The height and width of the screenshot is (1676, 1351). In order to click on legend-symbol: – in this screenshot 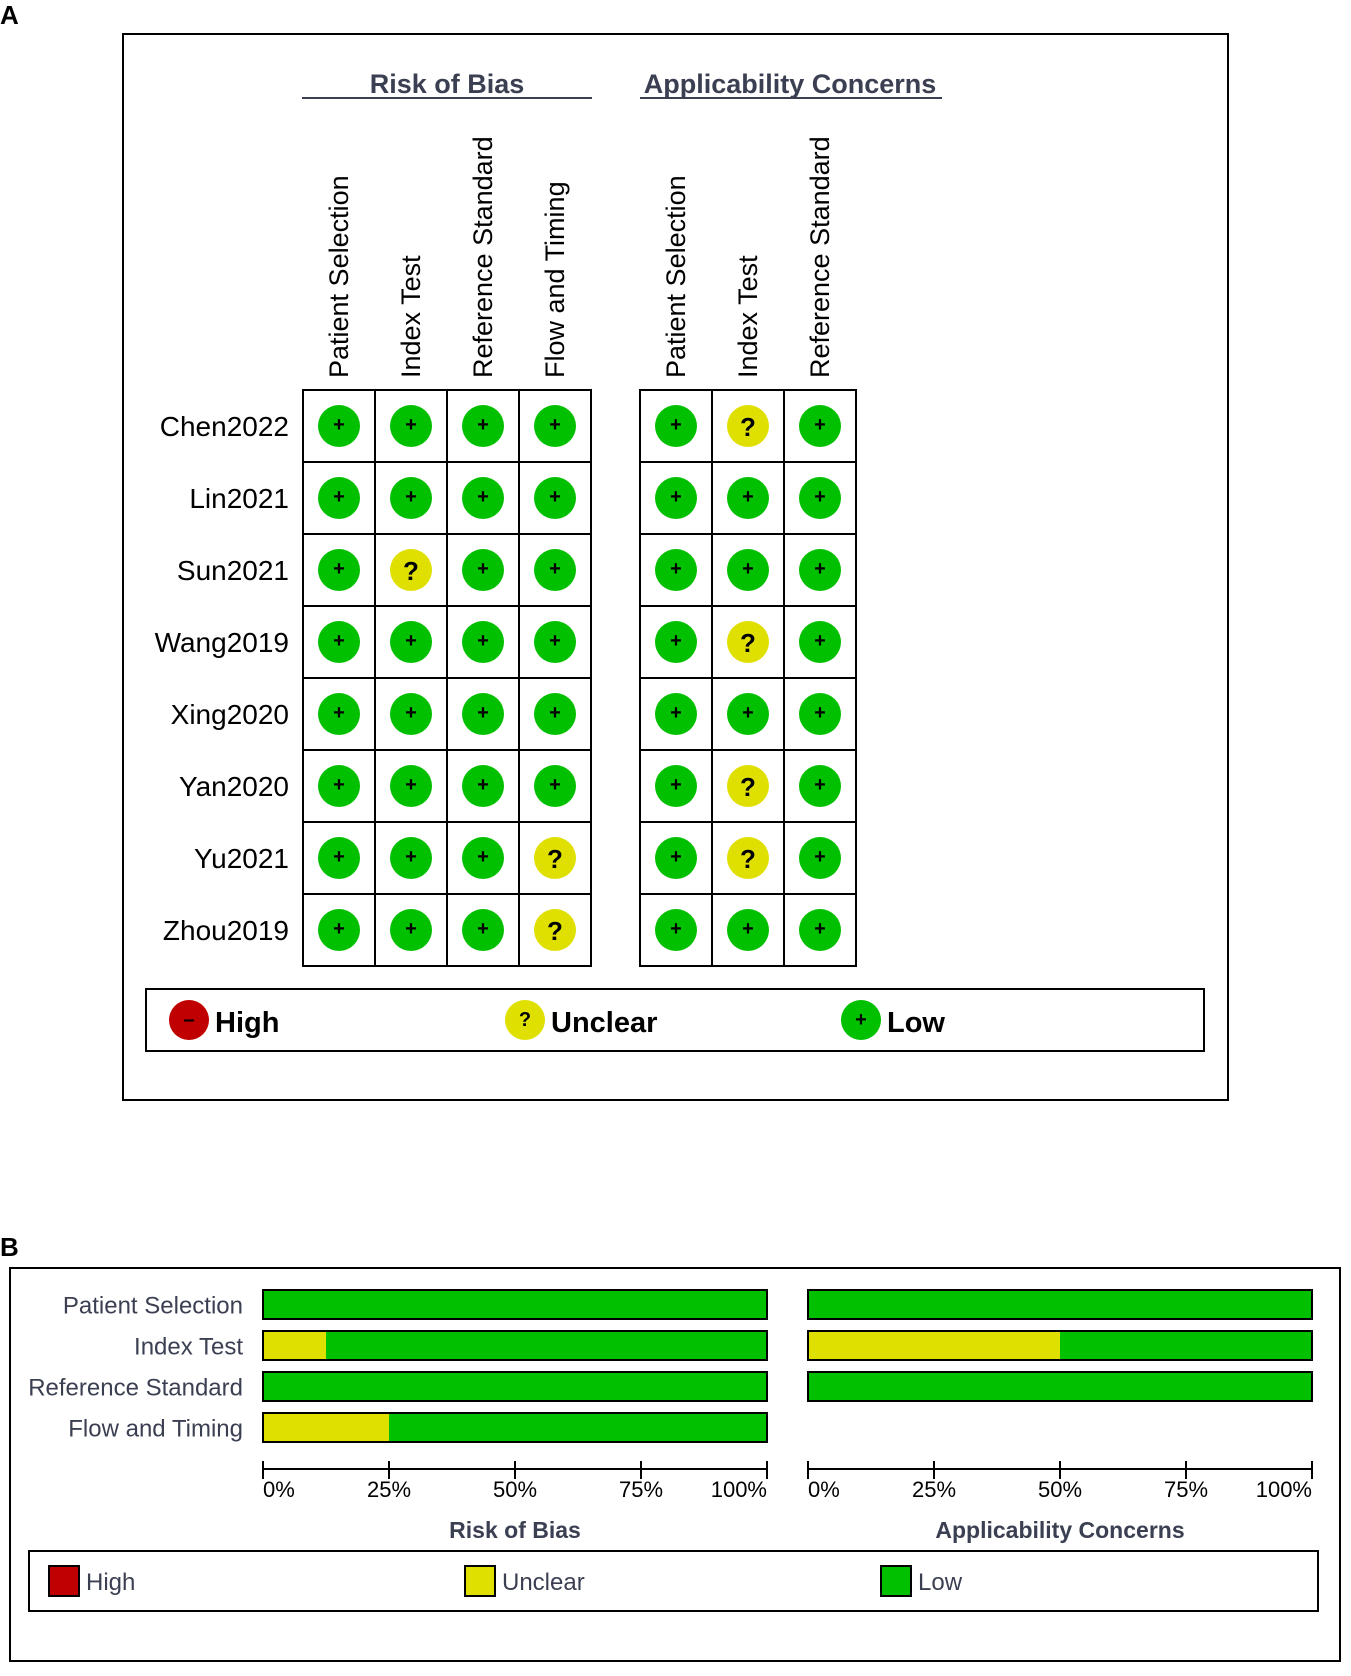, I will do `click(188, 1020)`.